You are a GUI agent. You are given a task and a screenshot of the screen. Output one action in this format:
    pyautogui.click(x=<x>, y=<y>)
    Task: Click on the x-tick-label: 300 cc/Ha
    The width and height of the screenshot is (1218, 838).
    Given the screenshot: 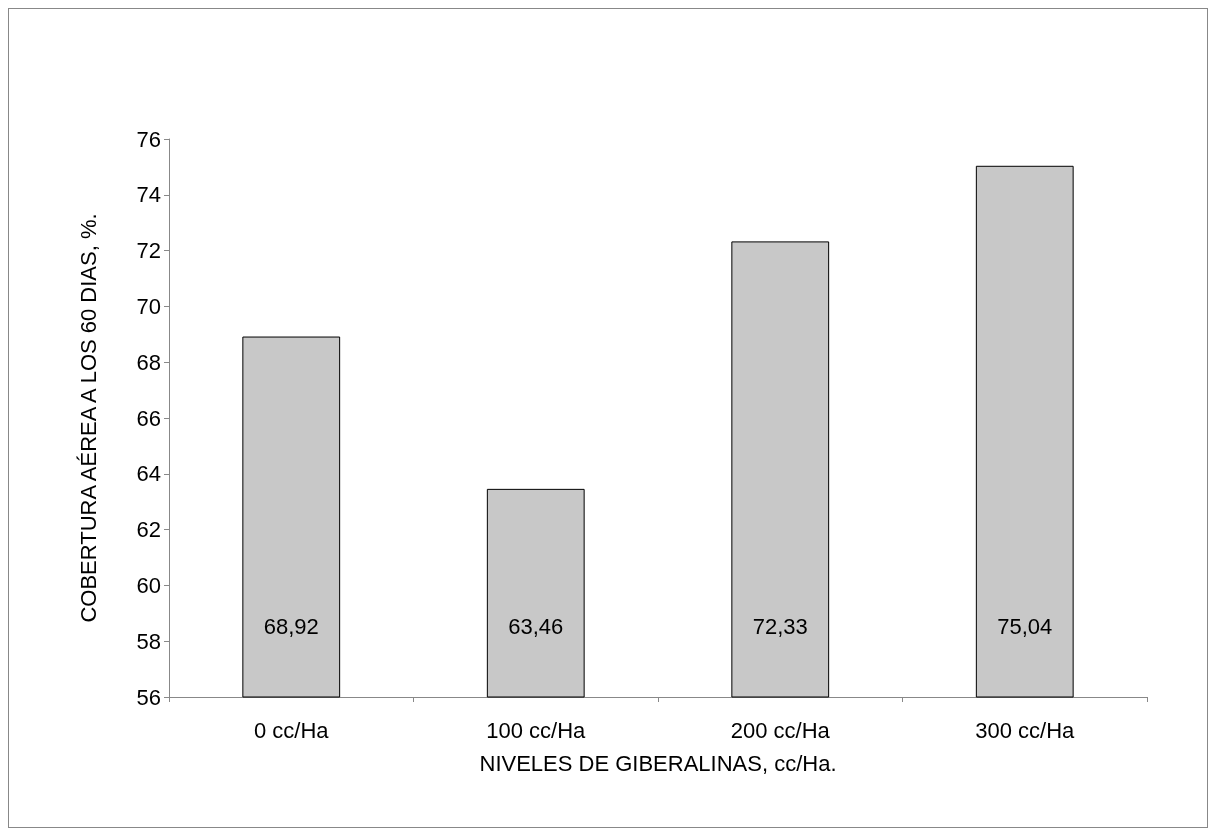 What is the action you would take?
    pyautogui.click(x=1025, y=730)
    